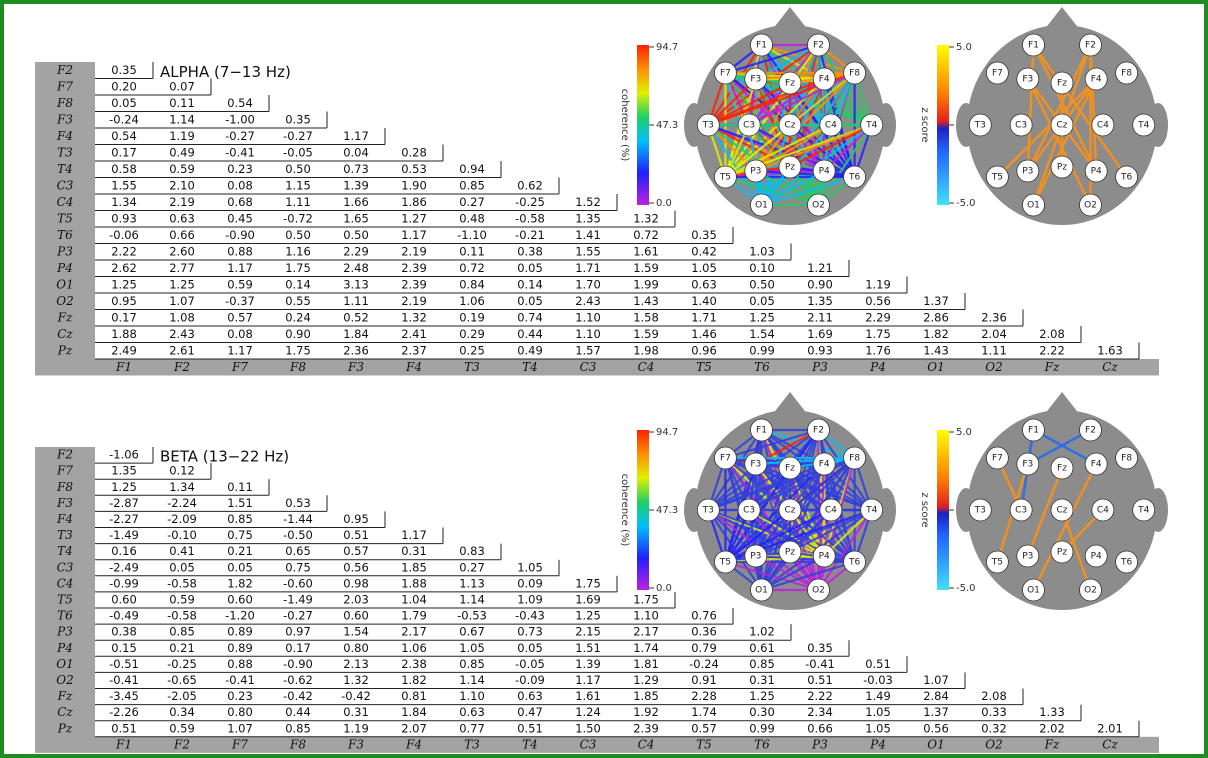  I want to click on cell-value: 0.60, so click(356, 616).